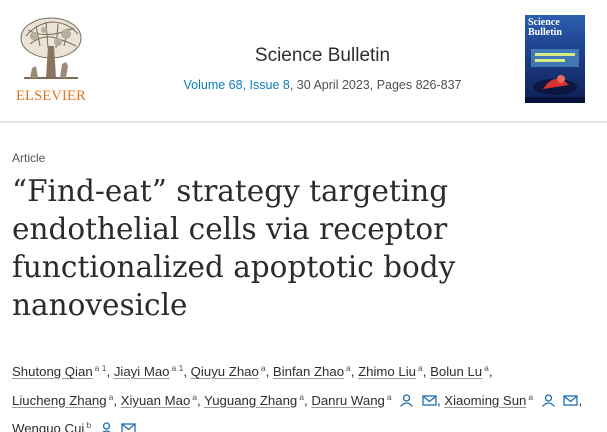 This screenshot has width=607, height=432. I want to click on title-line: endothelial cells via receptor, so click(230, 229).